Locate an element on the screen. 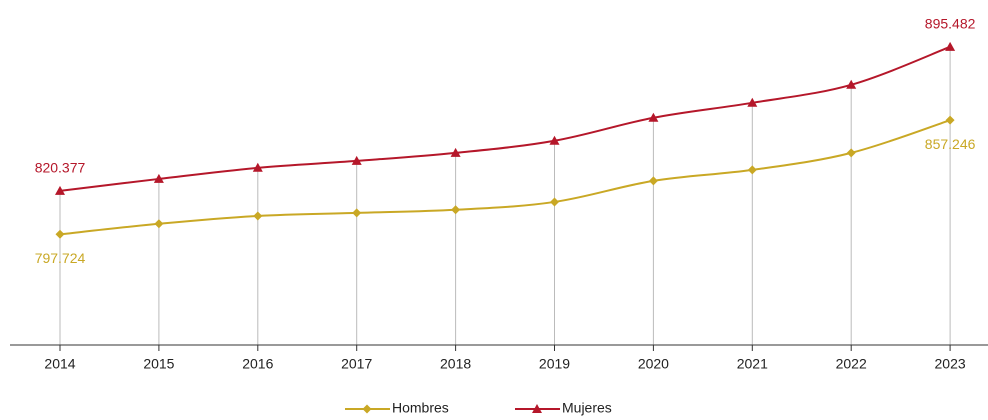 The width and height of the screenshot is (988, 420). x-tick-label: 2019 is located at coordinates (554, 364).